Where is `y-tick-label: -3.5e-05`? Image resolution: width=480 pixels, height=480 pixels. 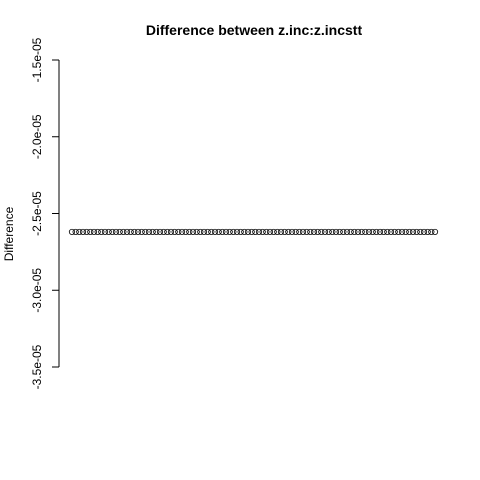
y-tick-label: -3.5e-05 is located at coordinates (37, 366).